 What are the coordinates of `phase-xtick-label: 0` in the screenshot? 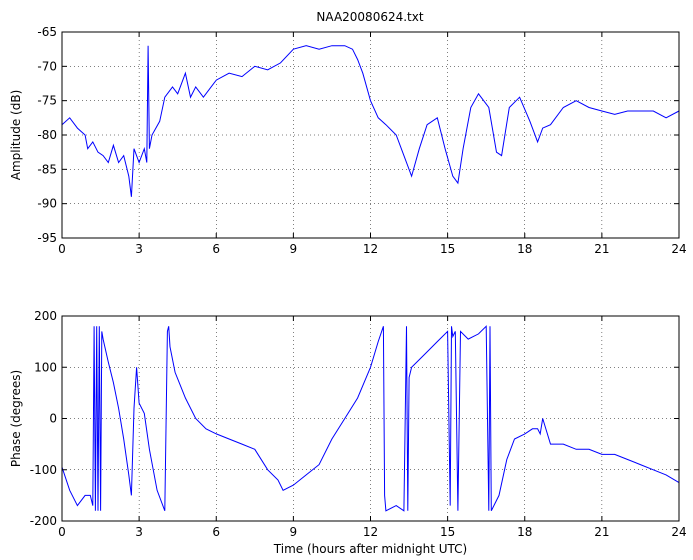 It's located at (62, 532).